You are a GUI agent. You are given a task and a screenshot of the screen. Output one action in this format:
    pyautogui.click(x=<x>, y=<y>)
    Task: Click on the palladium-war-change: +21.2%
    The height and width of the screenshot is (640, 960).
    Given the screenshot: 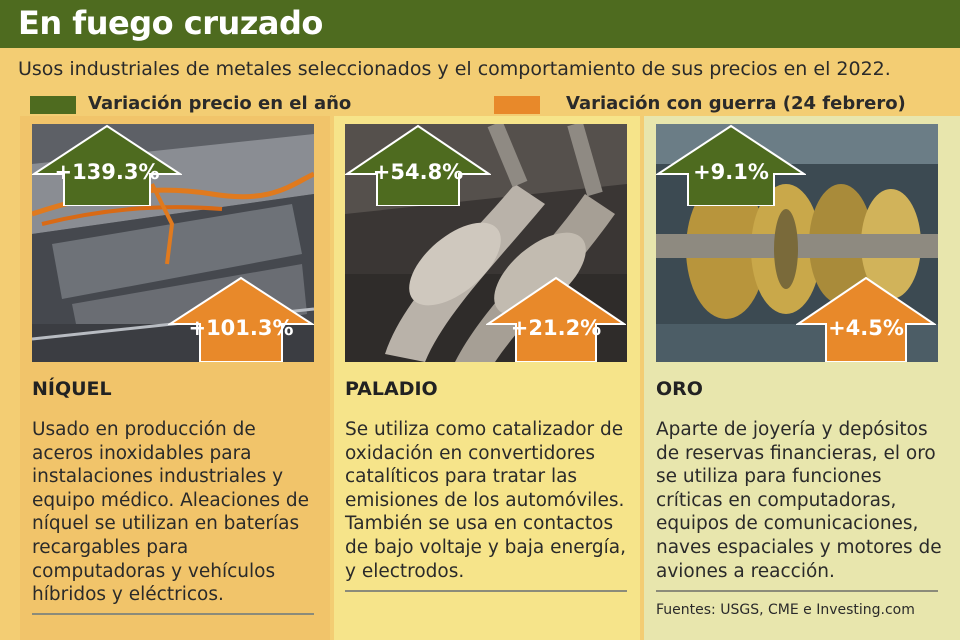 What is the action you would take?
    pyautogui.click(x=556, y=328)
    